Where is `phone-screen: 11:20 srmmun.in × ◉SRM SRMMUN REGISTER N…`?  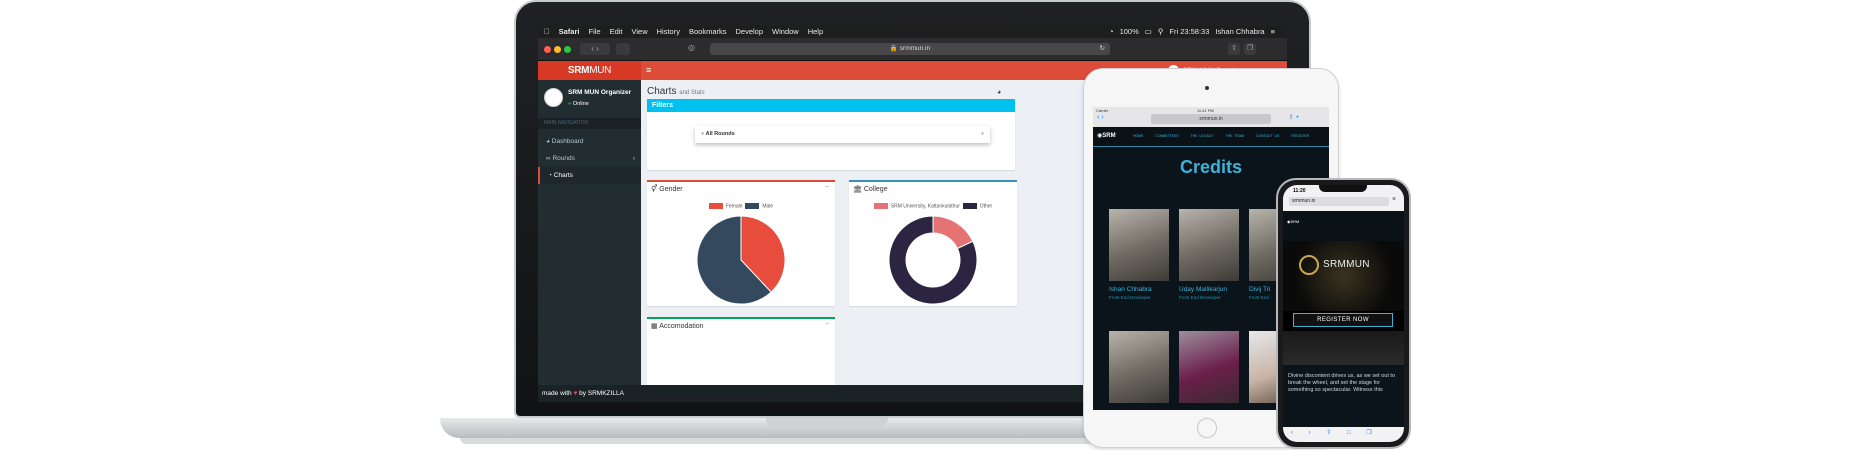
phone-screen: 11:20 srmmun.in × ◉SRM SRMMUN REGISTER N… is located at coordinates (1343, 313).